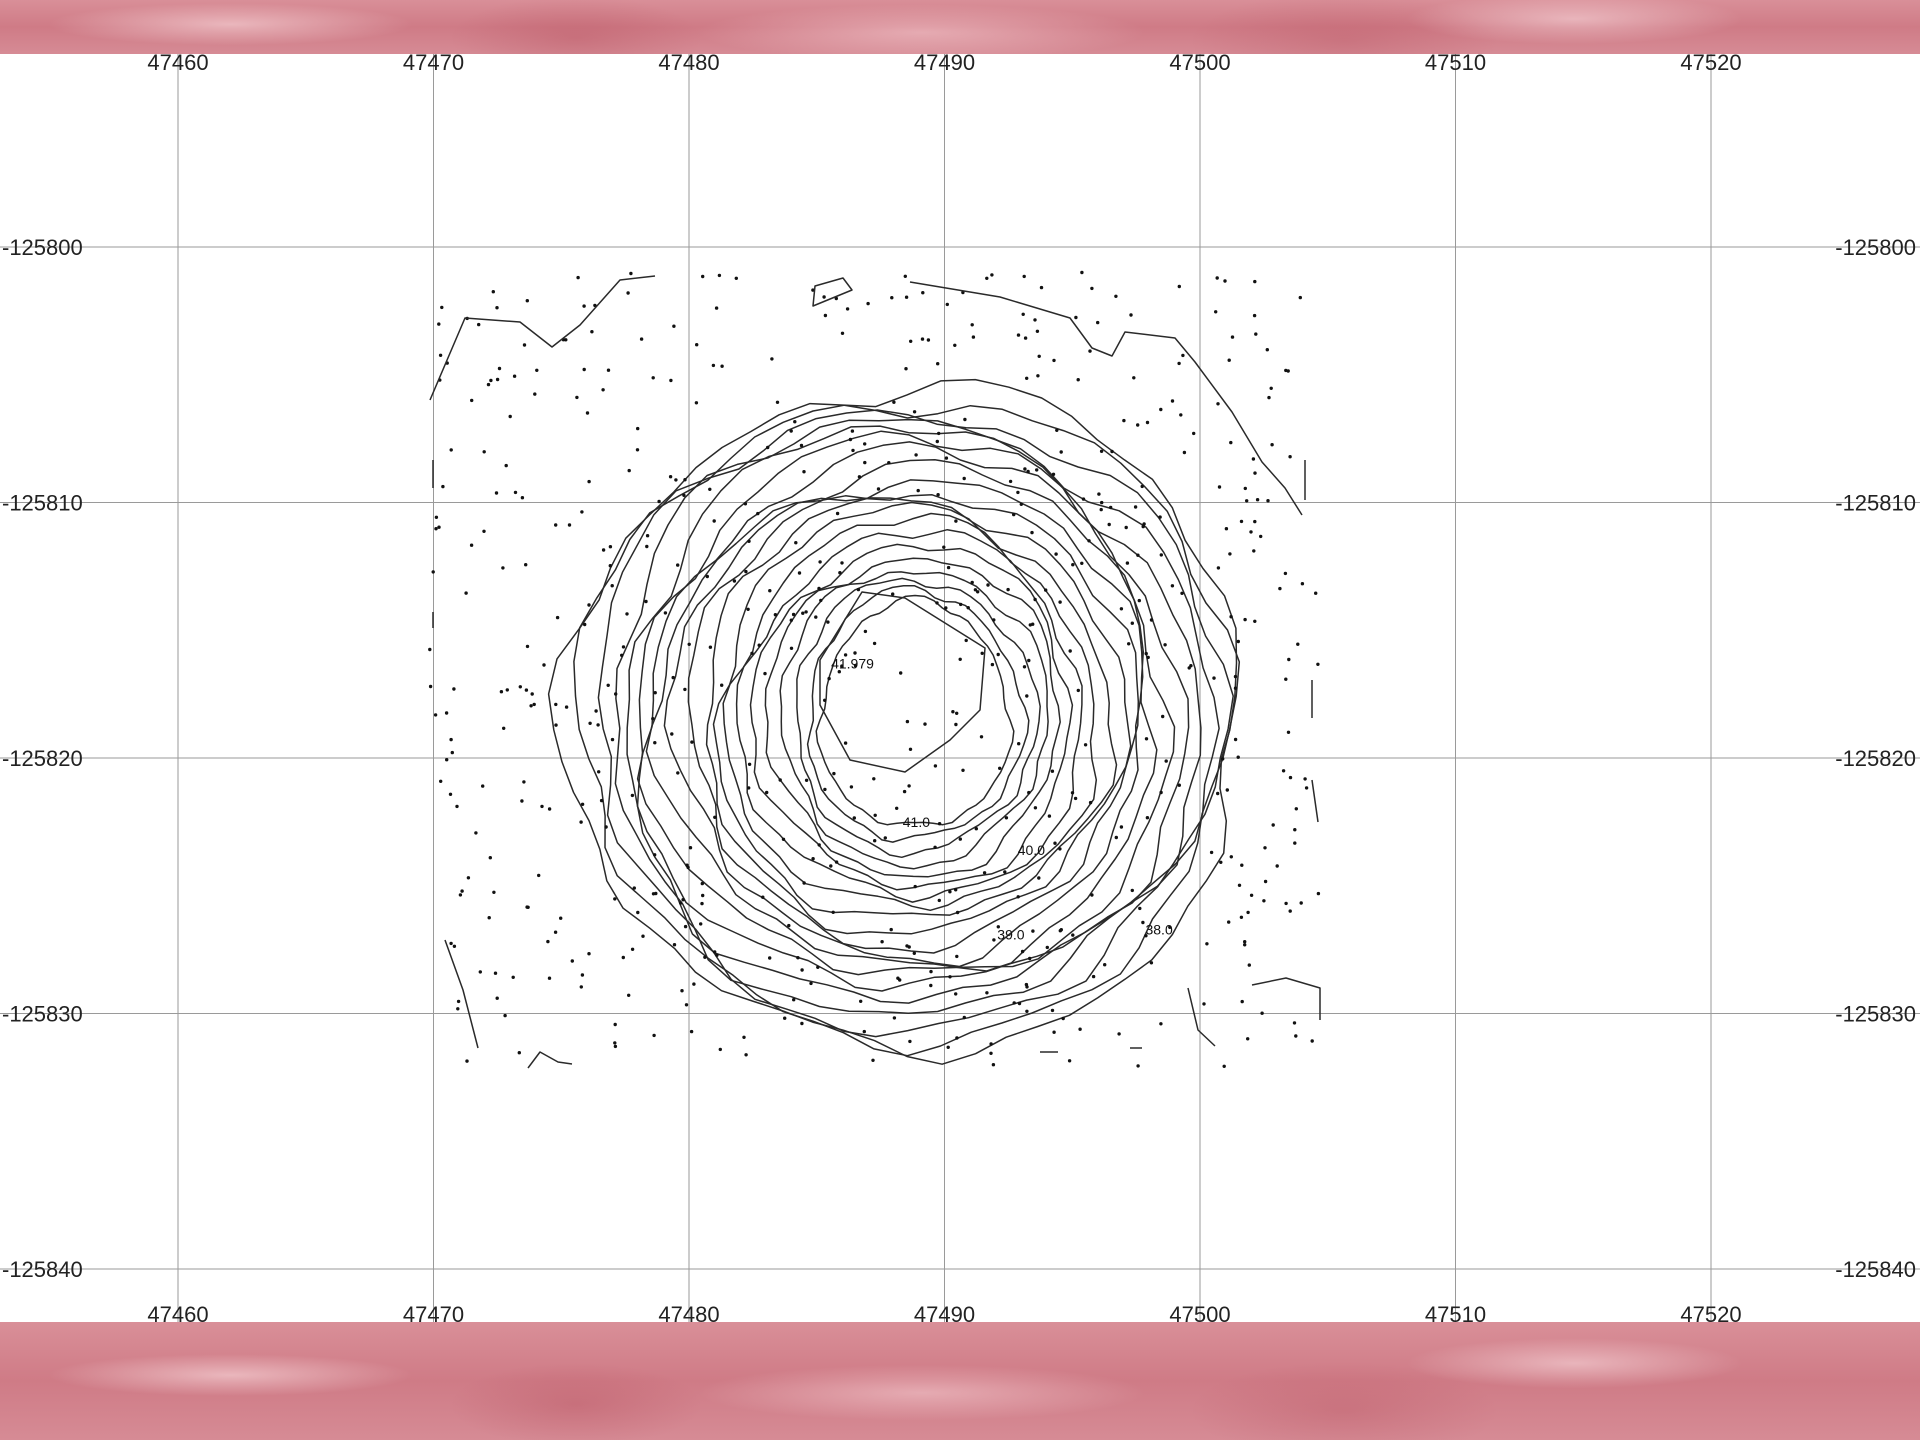  Describe the element at coordinates (688, 1312) in the screenshot. I see `x-tick-bottom: 47480` at that location.